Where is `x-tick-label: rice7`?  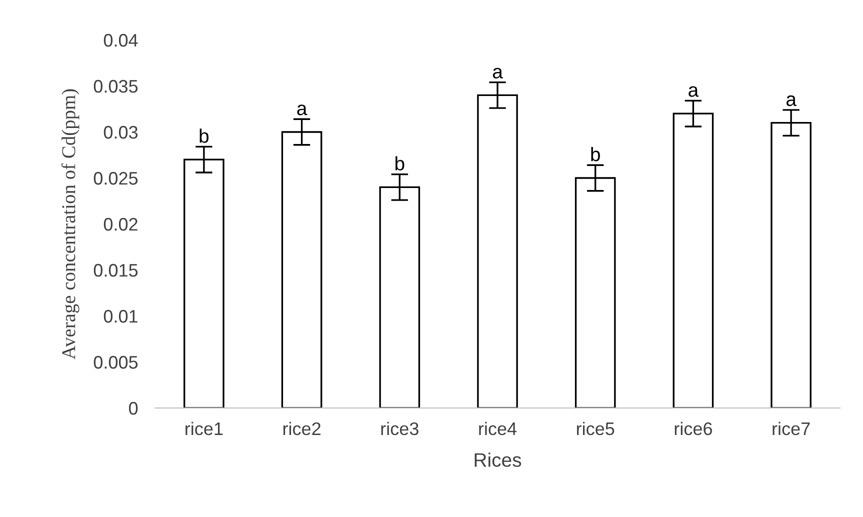 x-tick-label: rice7 is located at coordinates (791, 429).